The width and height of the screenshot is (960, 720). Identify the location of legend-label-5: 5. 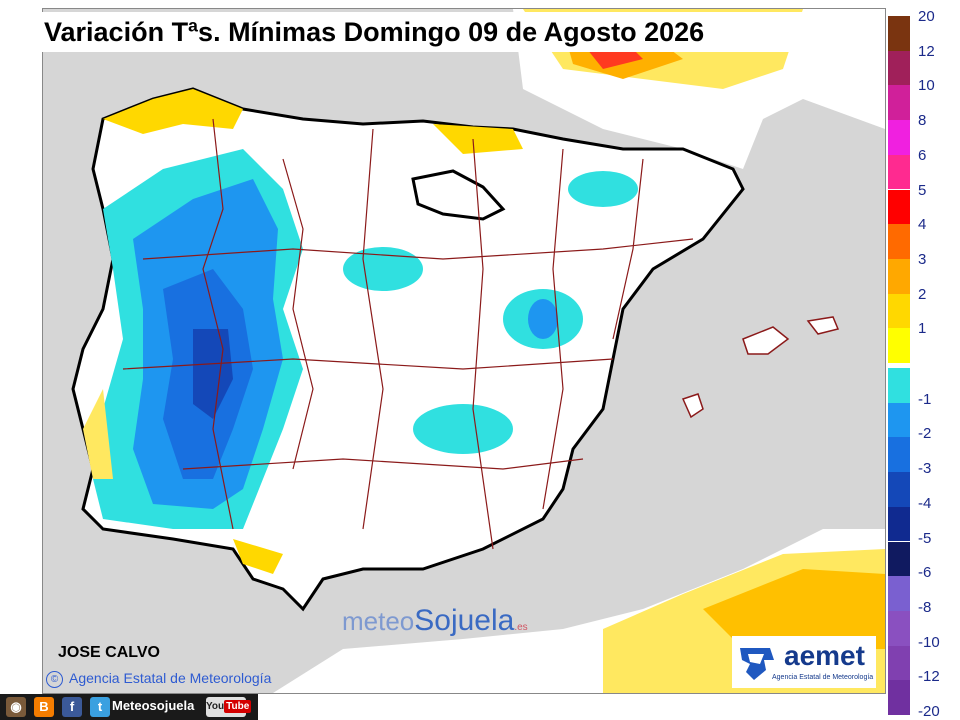
(922, 190).